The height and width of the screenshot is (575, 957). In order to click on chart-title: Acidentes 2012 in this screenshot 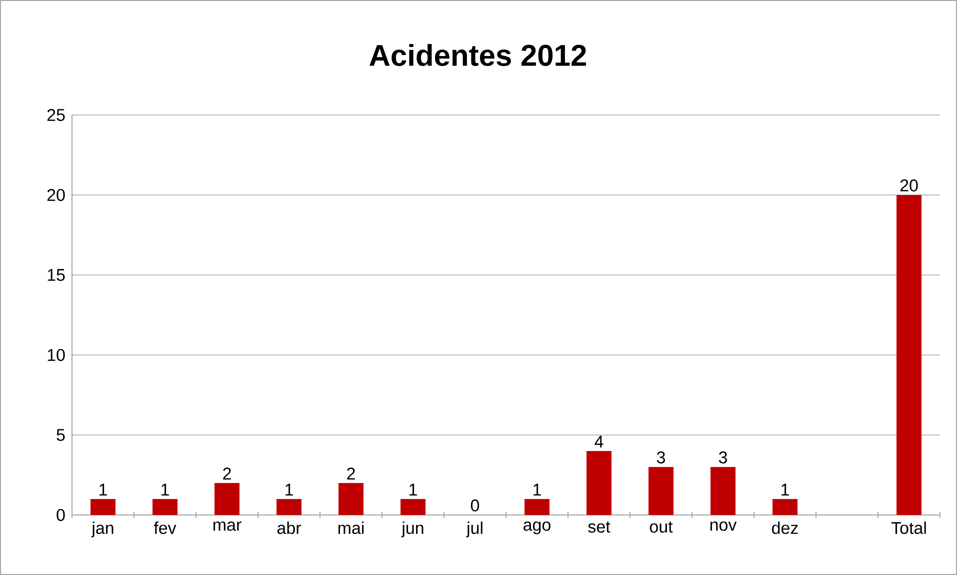, I will do `click(478, 55)`.